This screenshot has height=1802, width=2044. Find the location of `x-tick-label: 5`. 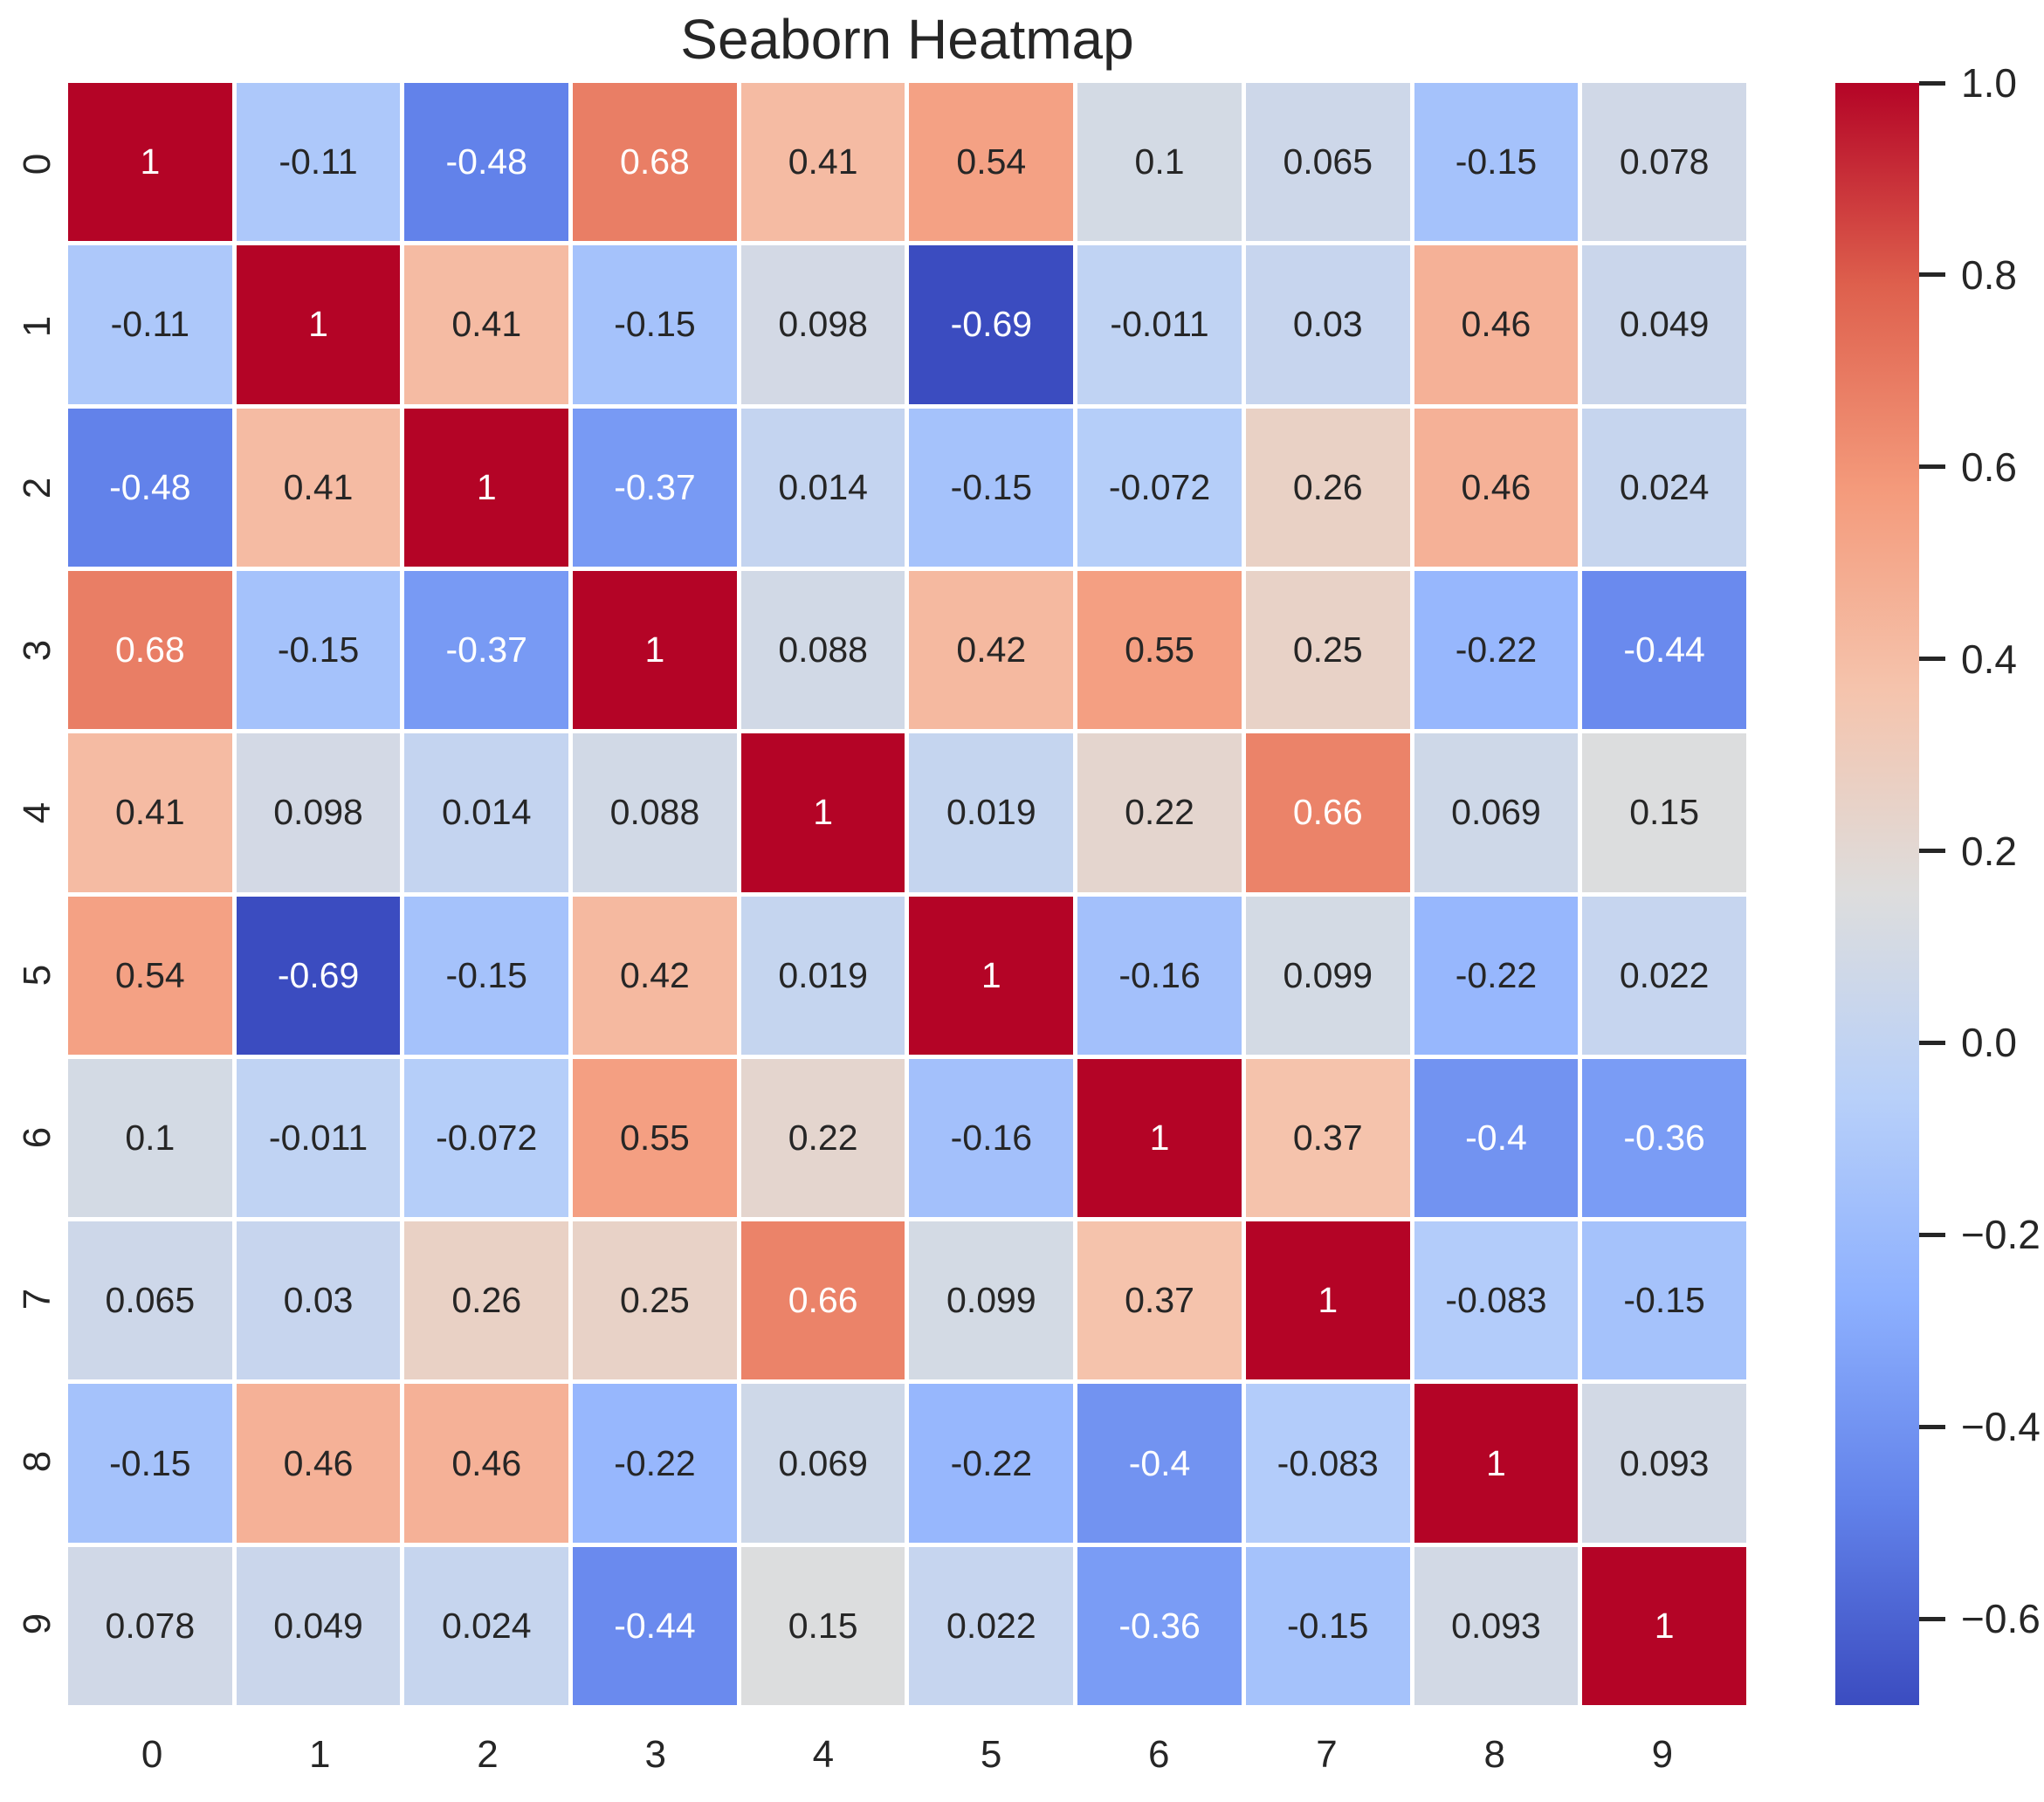

x-tick-label: 5 is located at coordinates (991, 1754).